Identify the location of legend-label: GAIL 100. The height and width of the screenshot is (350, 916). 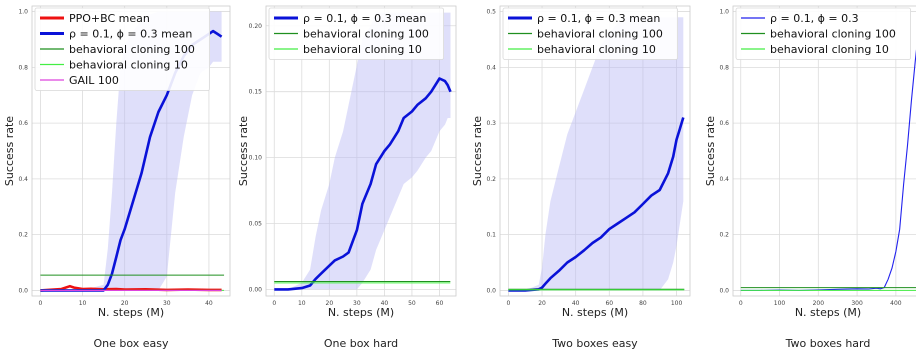
(94, 80).